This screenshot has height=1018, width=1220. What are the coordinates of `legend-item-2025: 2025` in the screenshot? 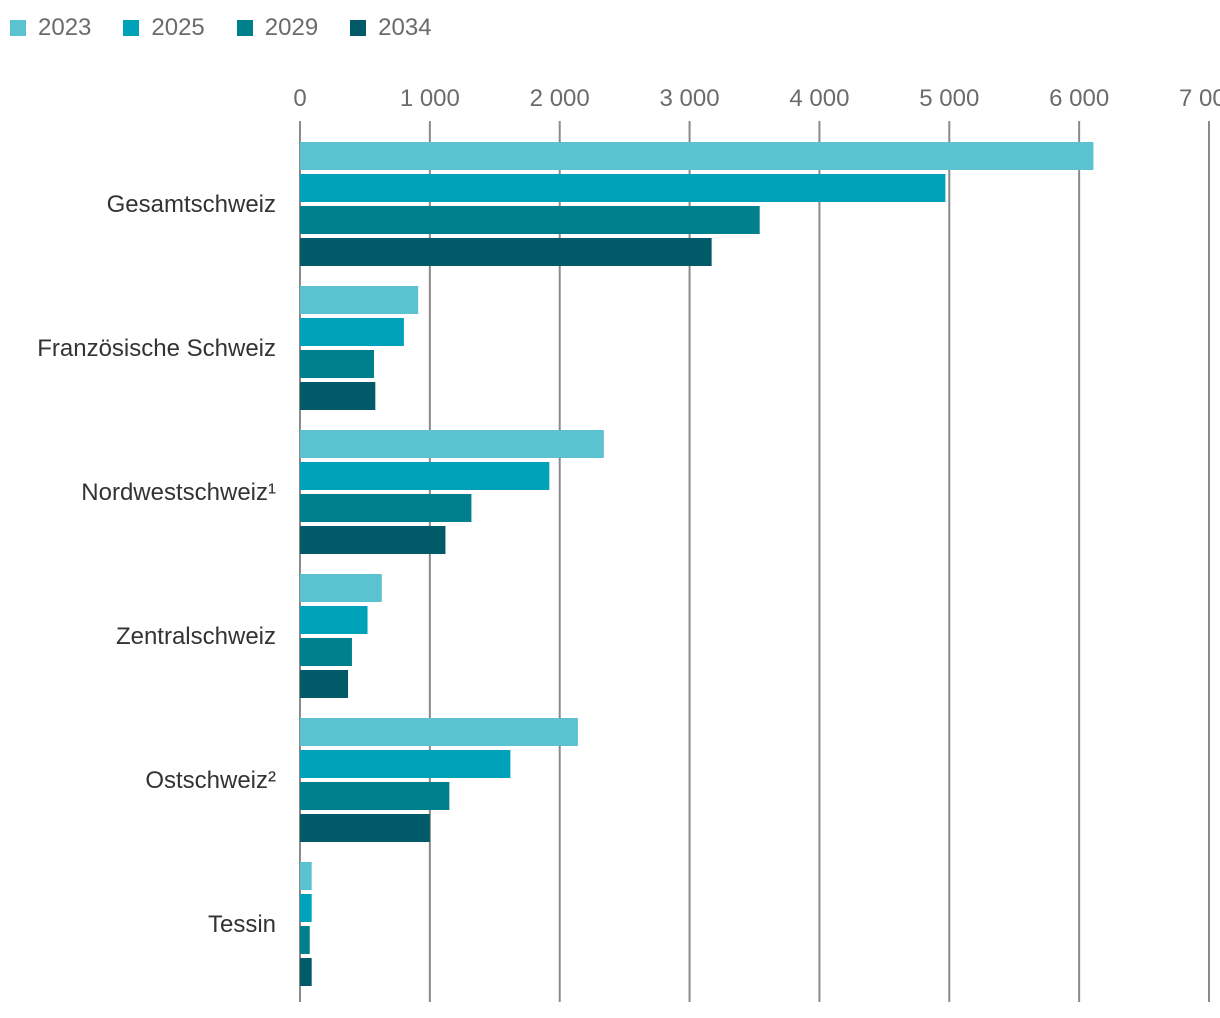 It's located at (164, 28).